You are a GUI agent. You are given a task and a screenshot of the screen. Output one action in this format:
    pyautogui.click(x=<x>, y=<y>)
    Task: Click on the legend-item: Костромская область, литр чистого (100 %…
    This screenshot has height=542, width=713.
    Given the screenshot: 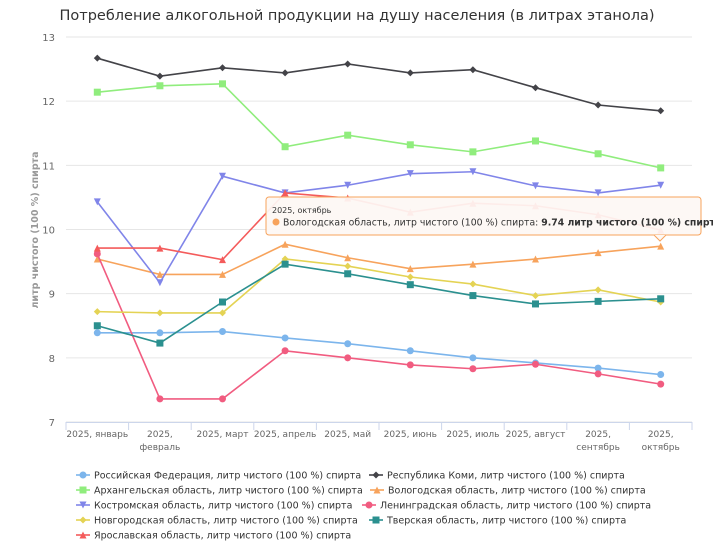 What is the action you would take?
    pyautogui.click(x=214, y=506)
    